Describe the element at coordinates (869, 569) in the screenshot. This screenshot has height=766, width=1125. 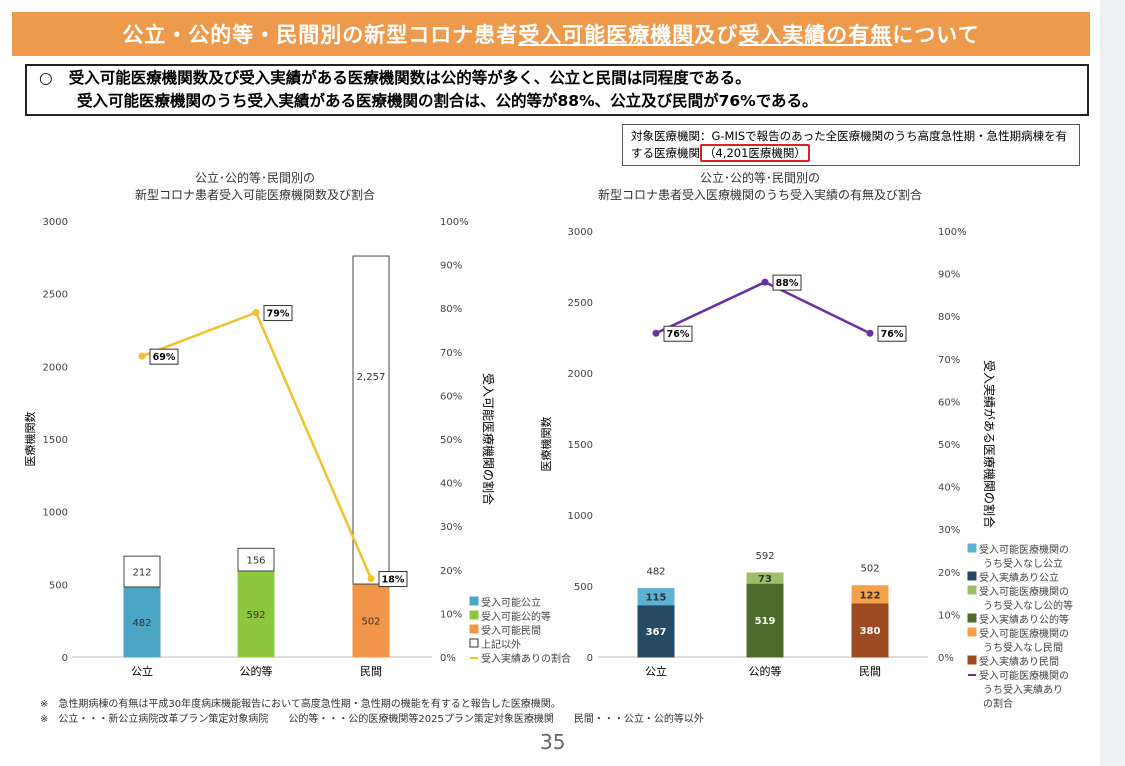
I see `total-label: 502` at that location.